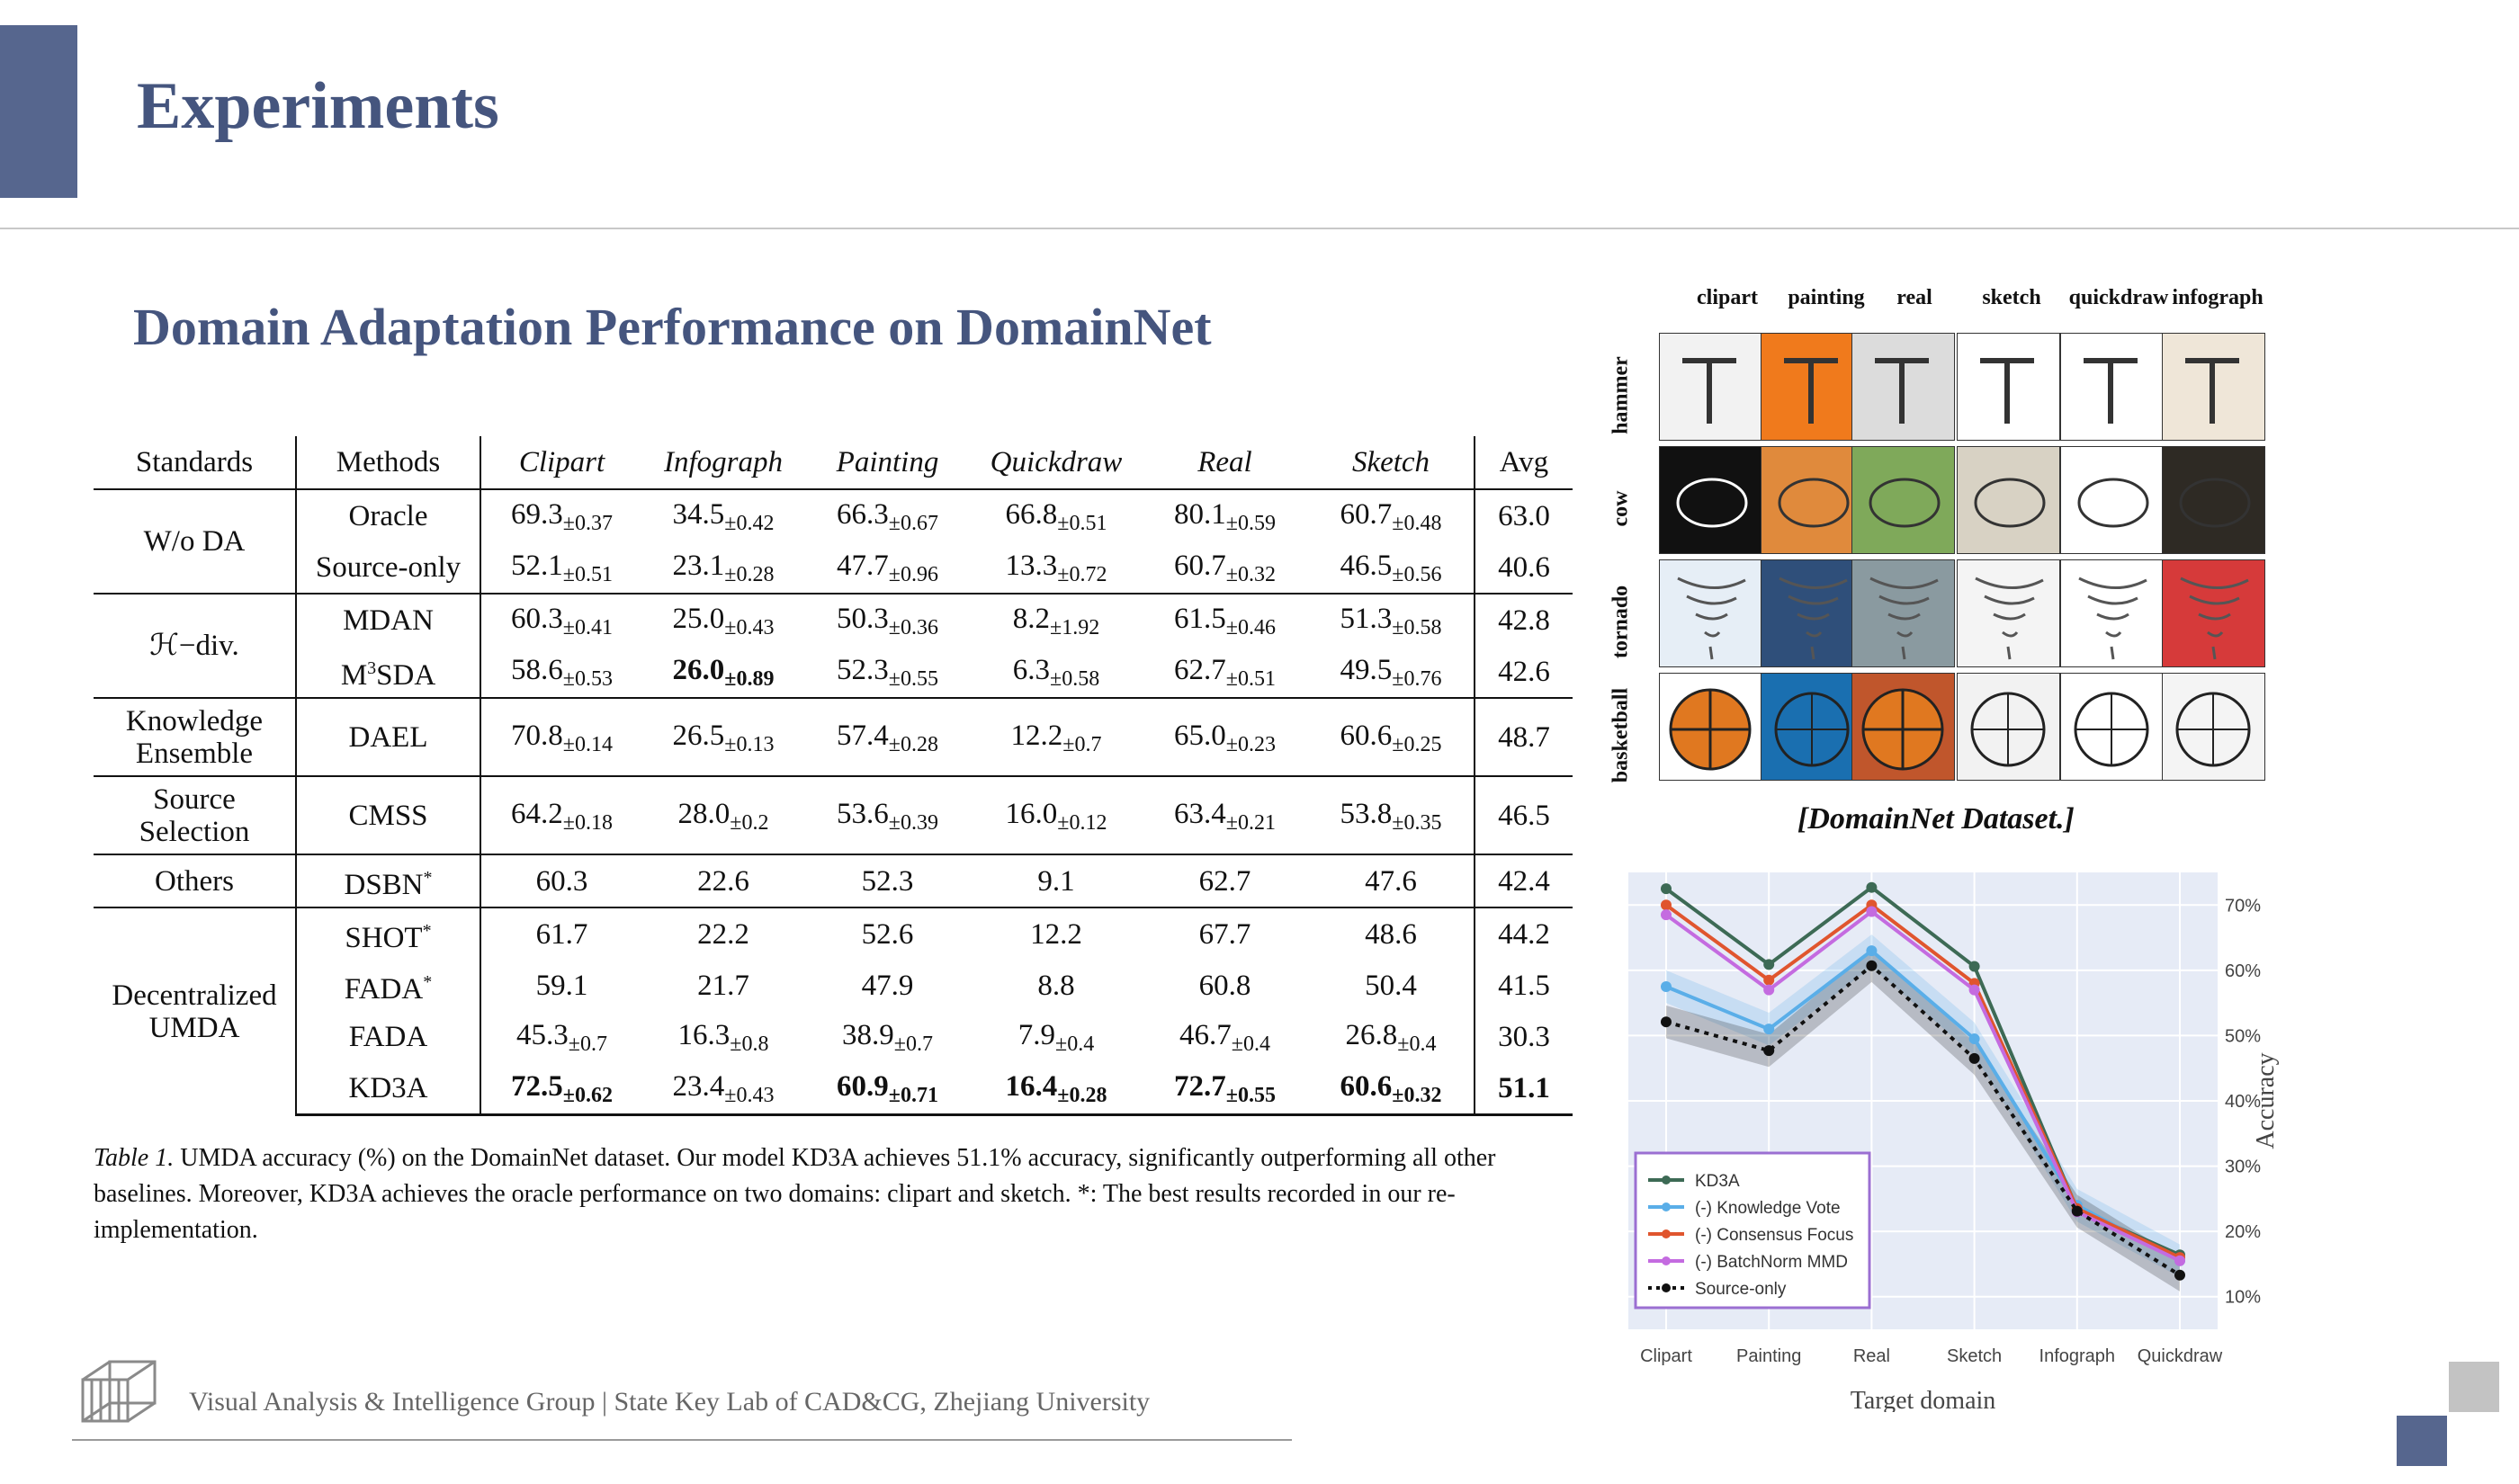 This screenshot has height=1484, width=2519. I want to click on cell-std: ±0.13, so click(749, 744).